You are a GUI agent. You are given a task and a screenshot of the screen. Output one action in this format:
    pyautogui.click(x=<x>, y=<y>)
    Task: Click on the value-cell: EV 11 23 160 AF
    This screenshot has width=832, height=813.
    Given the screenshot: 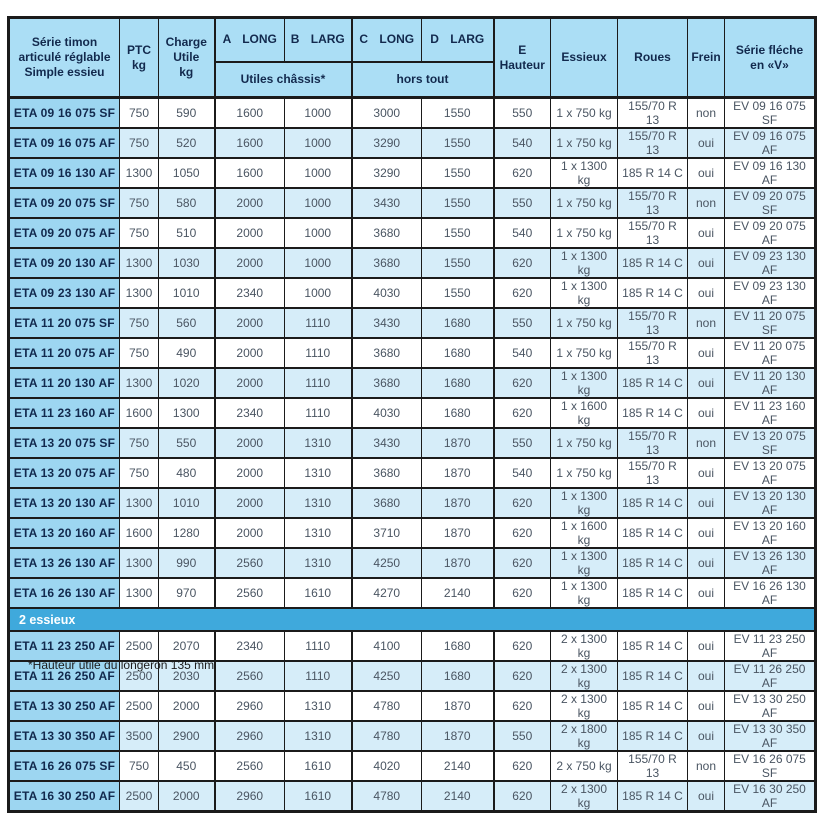 What is the action you would take?
    pyautogui.click(x=770, y=413)
    